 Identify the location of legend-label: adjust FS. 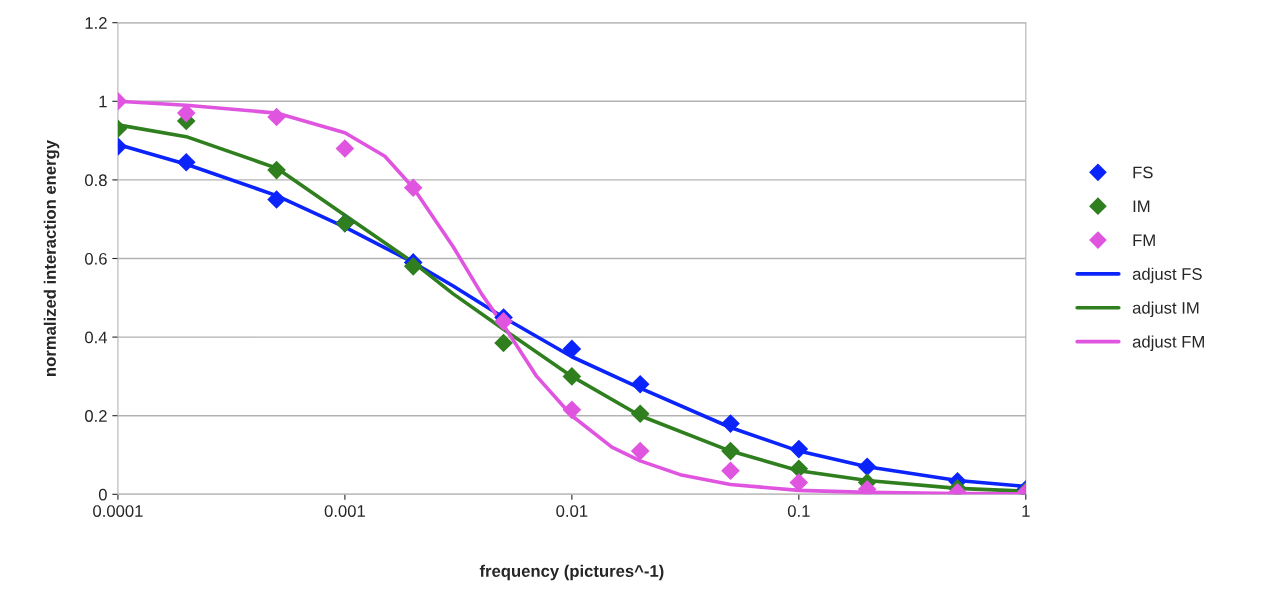
(1167, 275).